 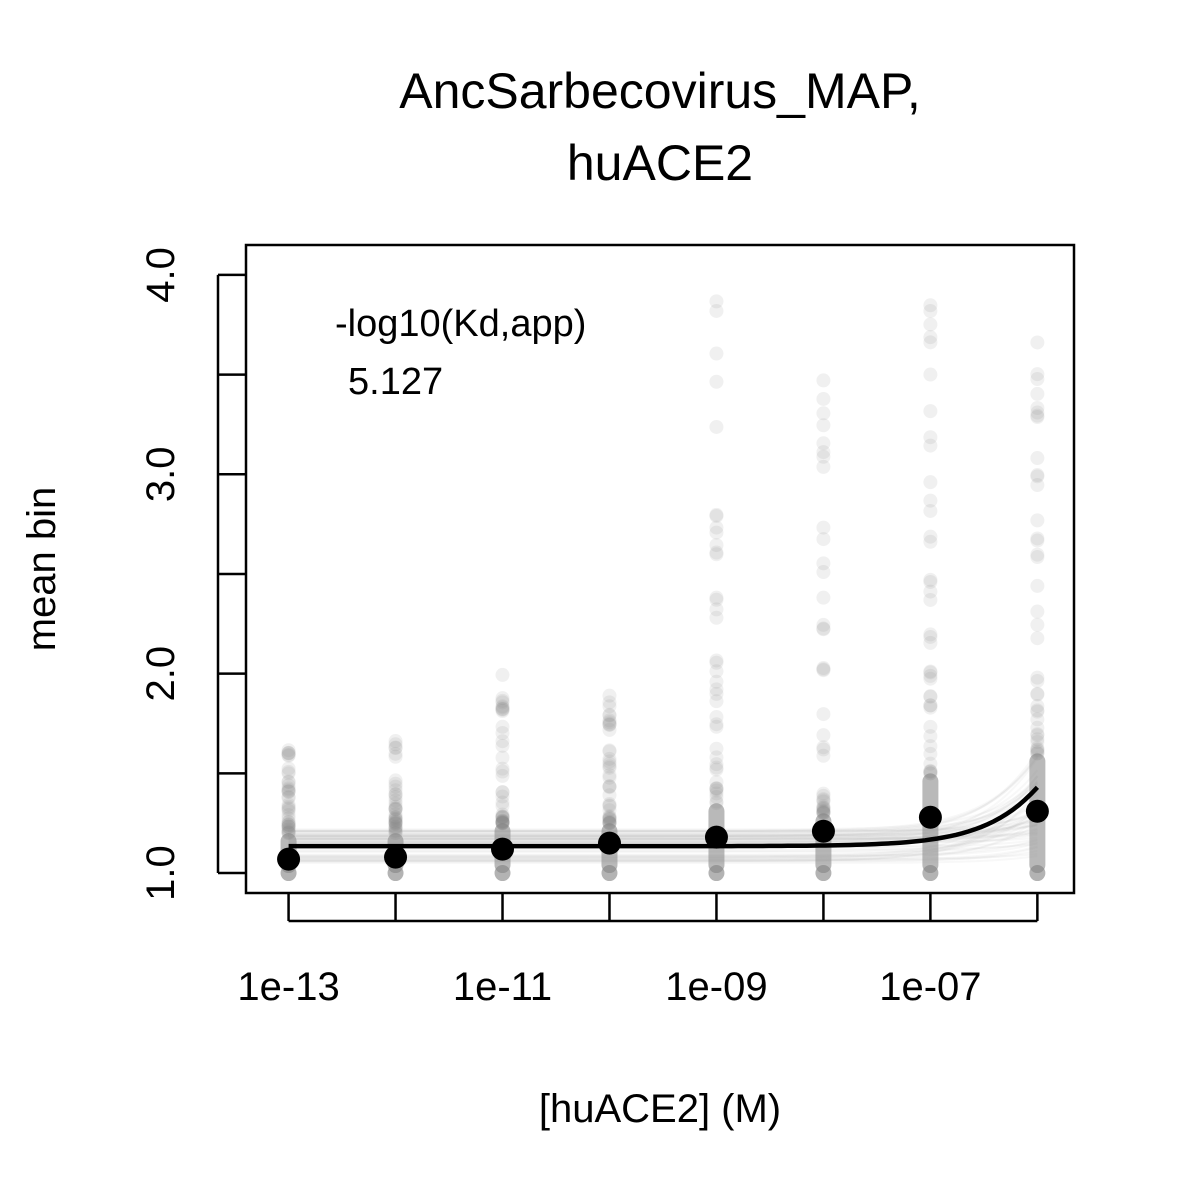 I want to click on bootstrap-fit-curves, so click(x=663, y=807).